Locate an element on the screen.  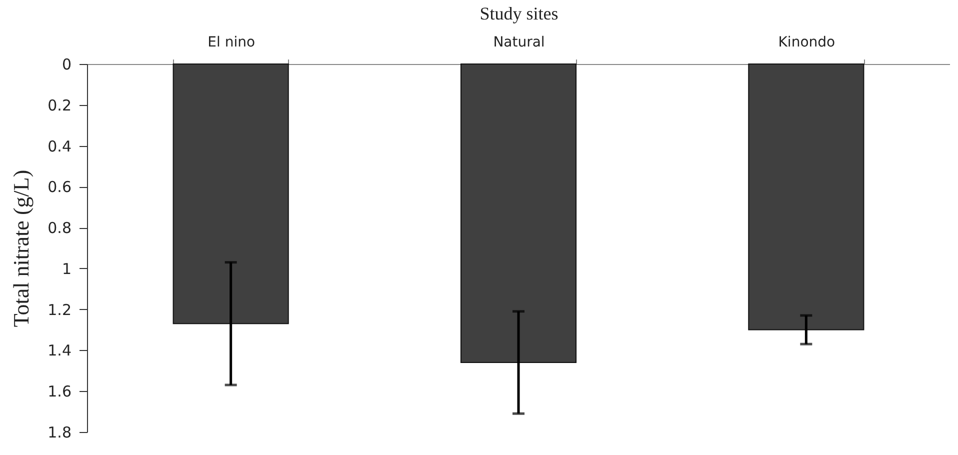
y-tick-label: 0.4 is located at coordinates (60, 146).